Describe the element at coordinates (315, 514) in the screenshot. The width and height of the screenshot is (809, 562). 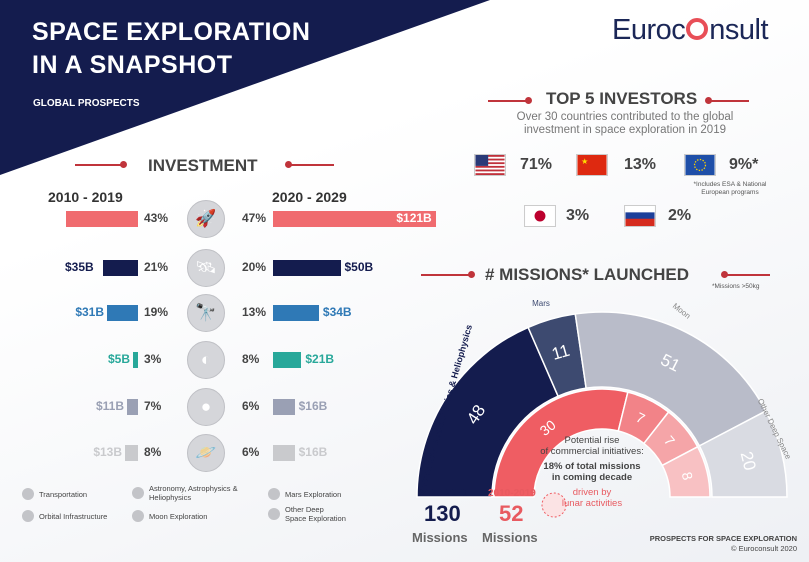
I see `legend-label: Other Deep Space Exploration` at that location.